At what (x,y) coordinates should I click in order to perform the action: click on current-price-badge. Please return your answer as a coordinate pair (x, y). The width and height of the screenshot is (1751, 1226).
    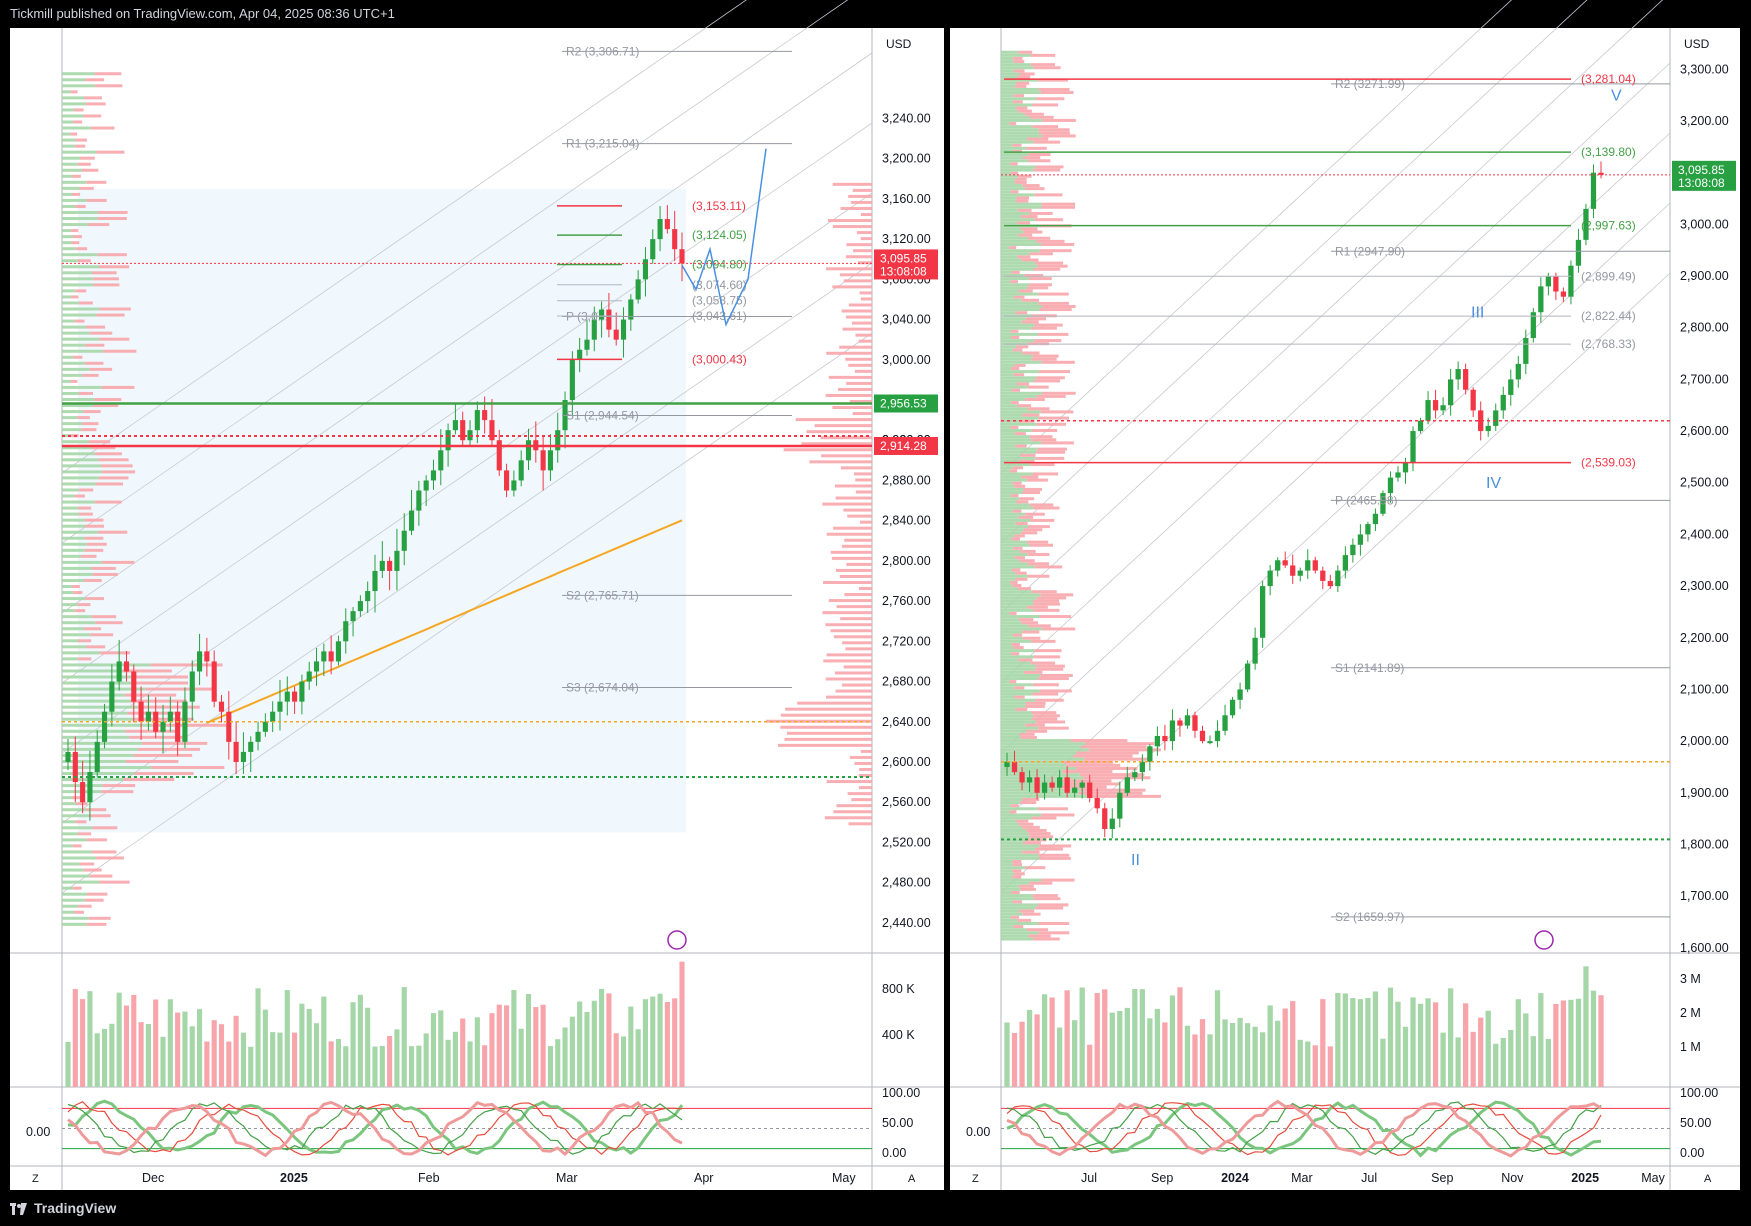
    Looking at the image, I should click on (1704, 175).